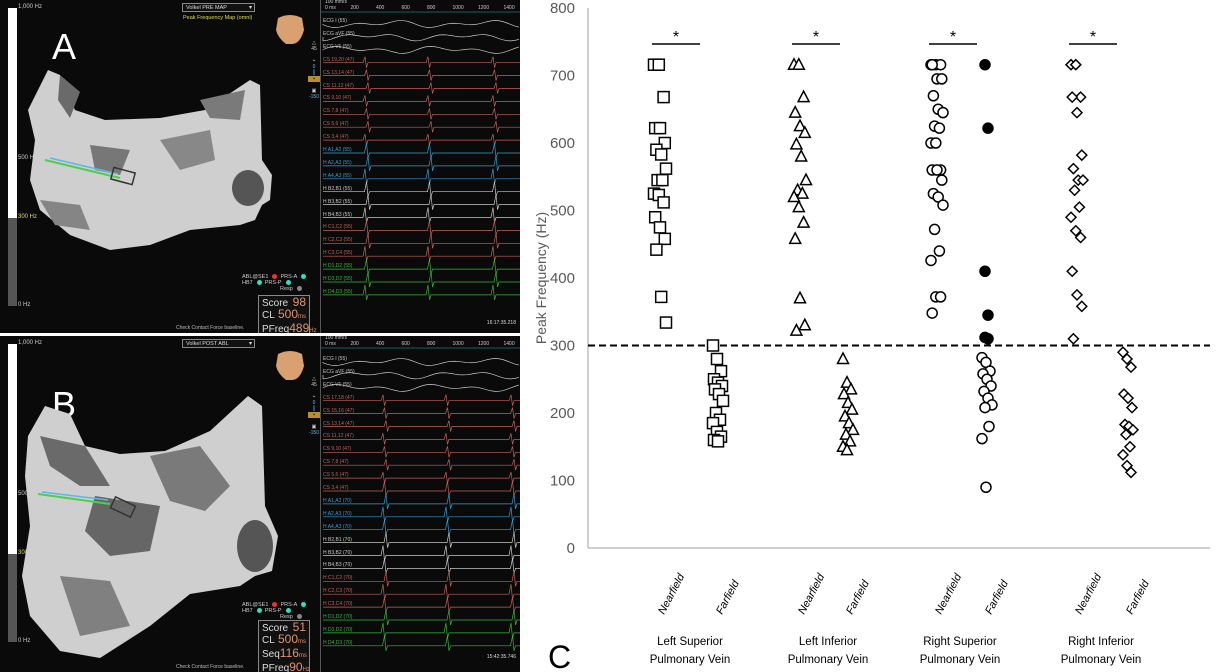 The width and height of the screenshot is (1216, 672). What do you see at coordinates (338, 253) in the screenshot?
I see `trace-label: H C3,C4 (55)` at bounding box center [338, 253].